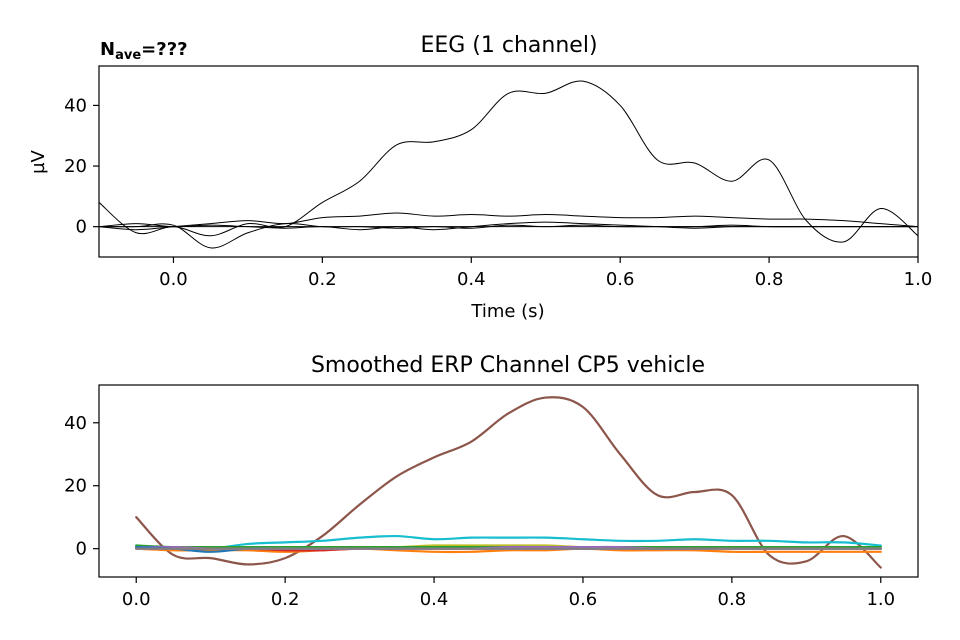 This screenshot has width=960, height=640. I want to click on nave-prefix: N, so click(107, 49).